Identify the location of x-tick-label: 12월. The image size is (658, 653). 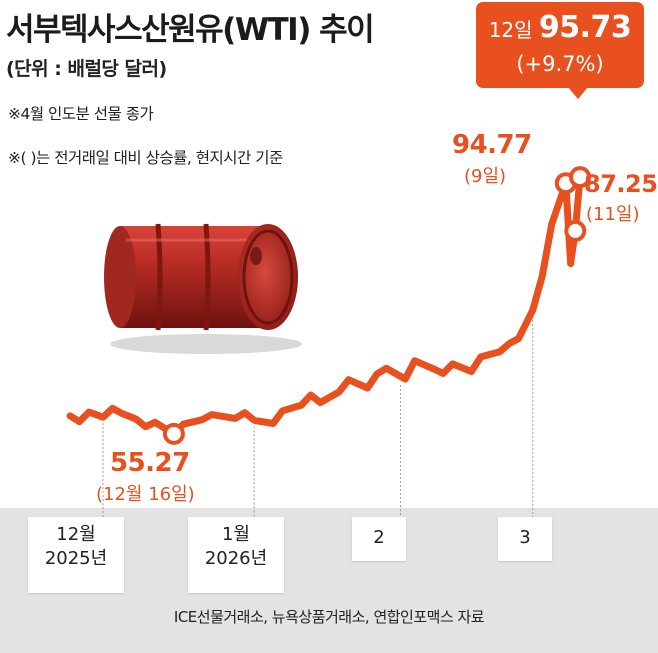
(76, 534).